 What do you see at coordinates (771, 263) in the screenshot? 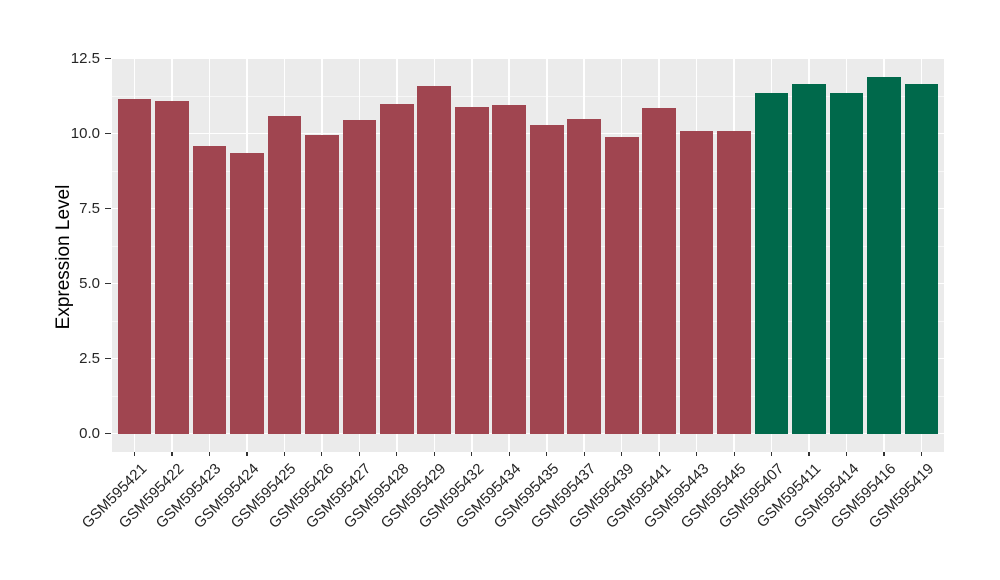
I see `bar-GSM595407` at bounding box center [771, 263].